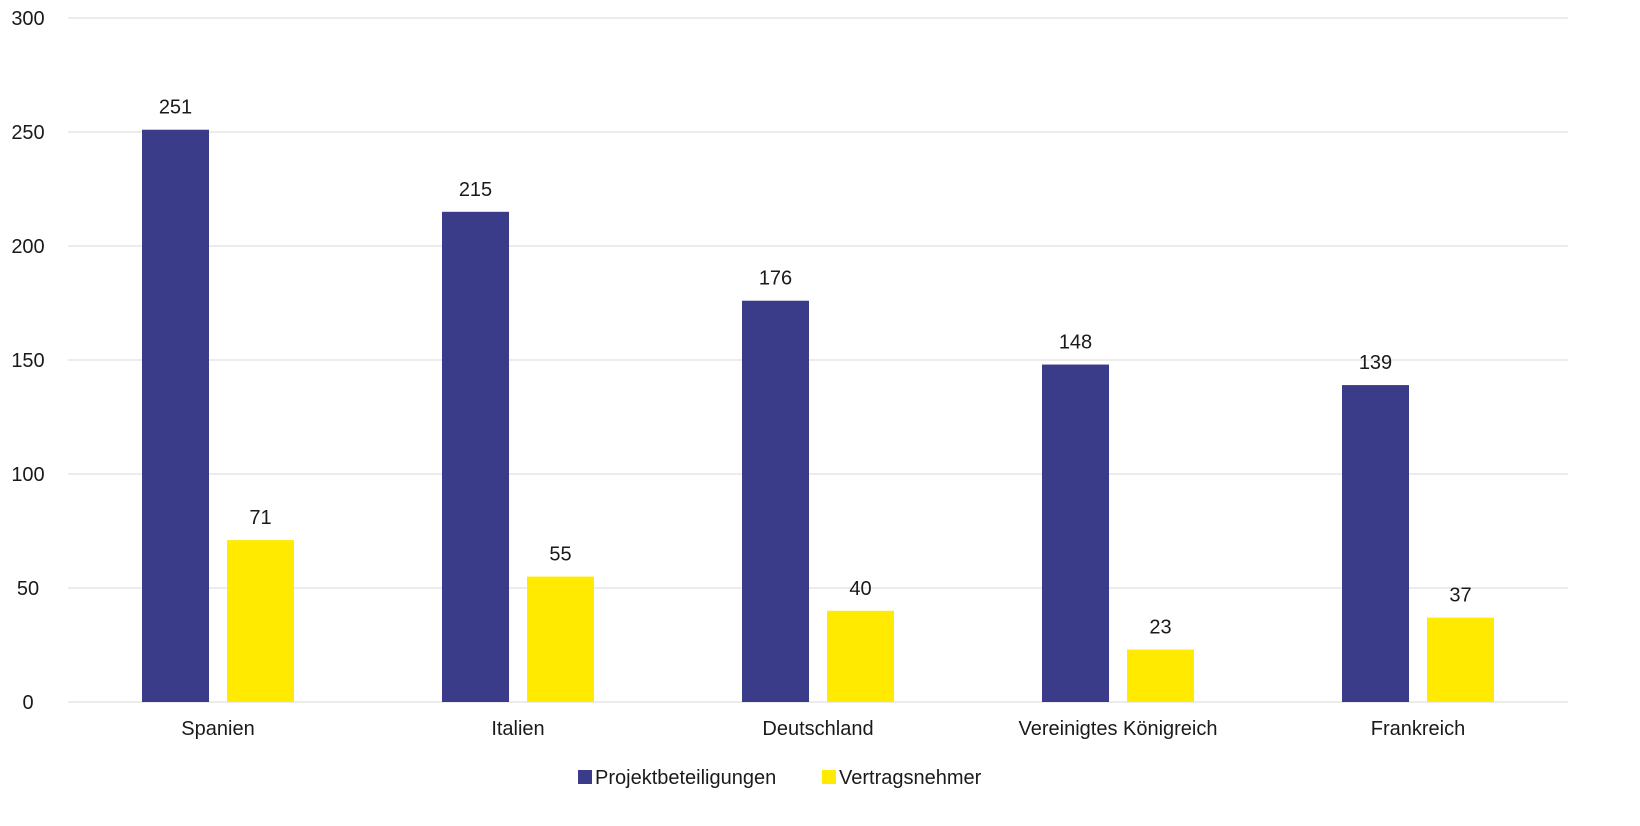  I want to click on category-label-1: Italien, so click(517, 729).